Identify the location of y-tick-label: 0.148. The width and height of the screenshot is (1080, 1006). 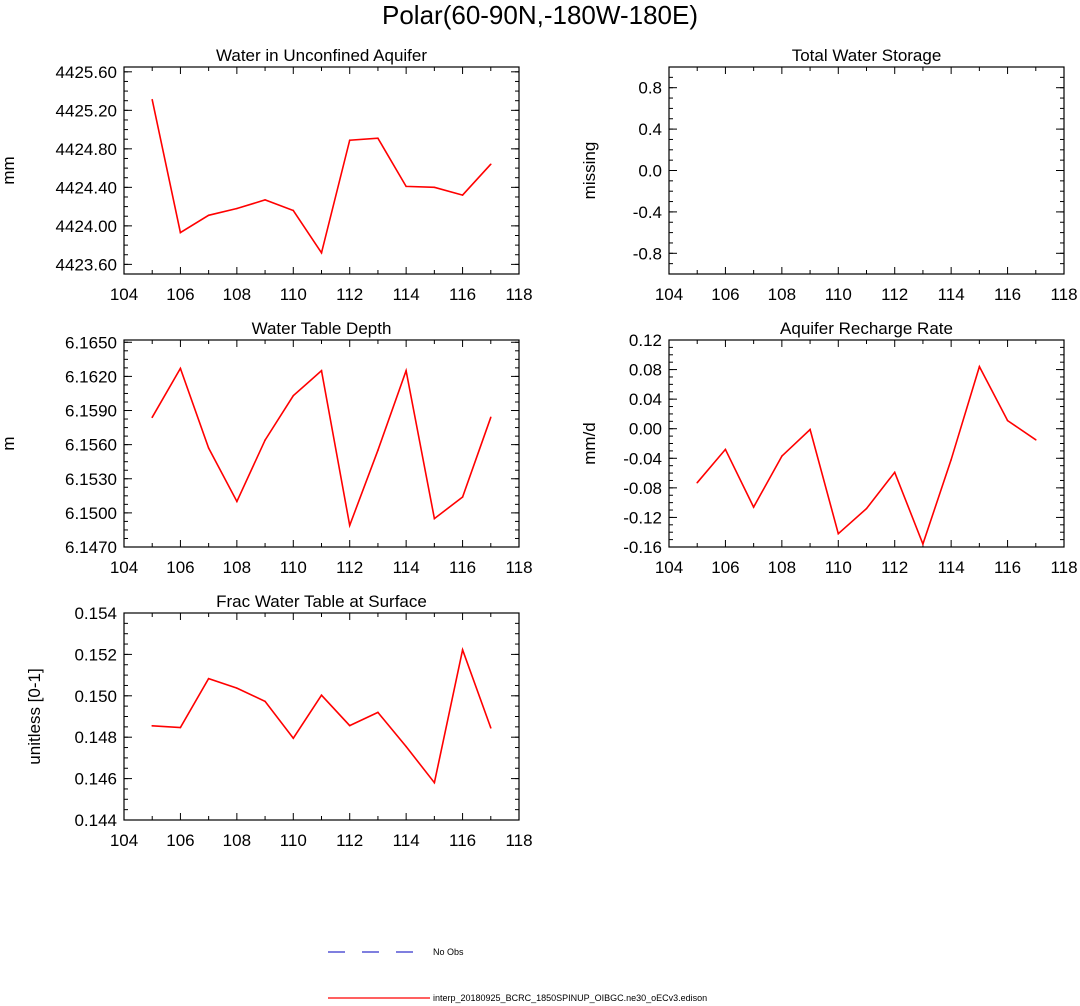
(95, 737).